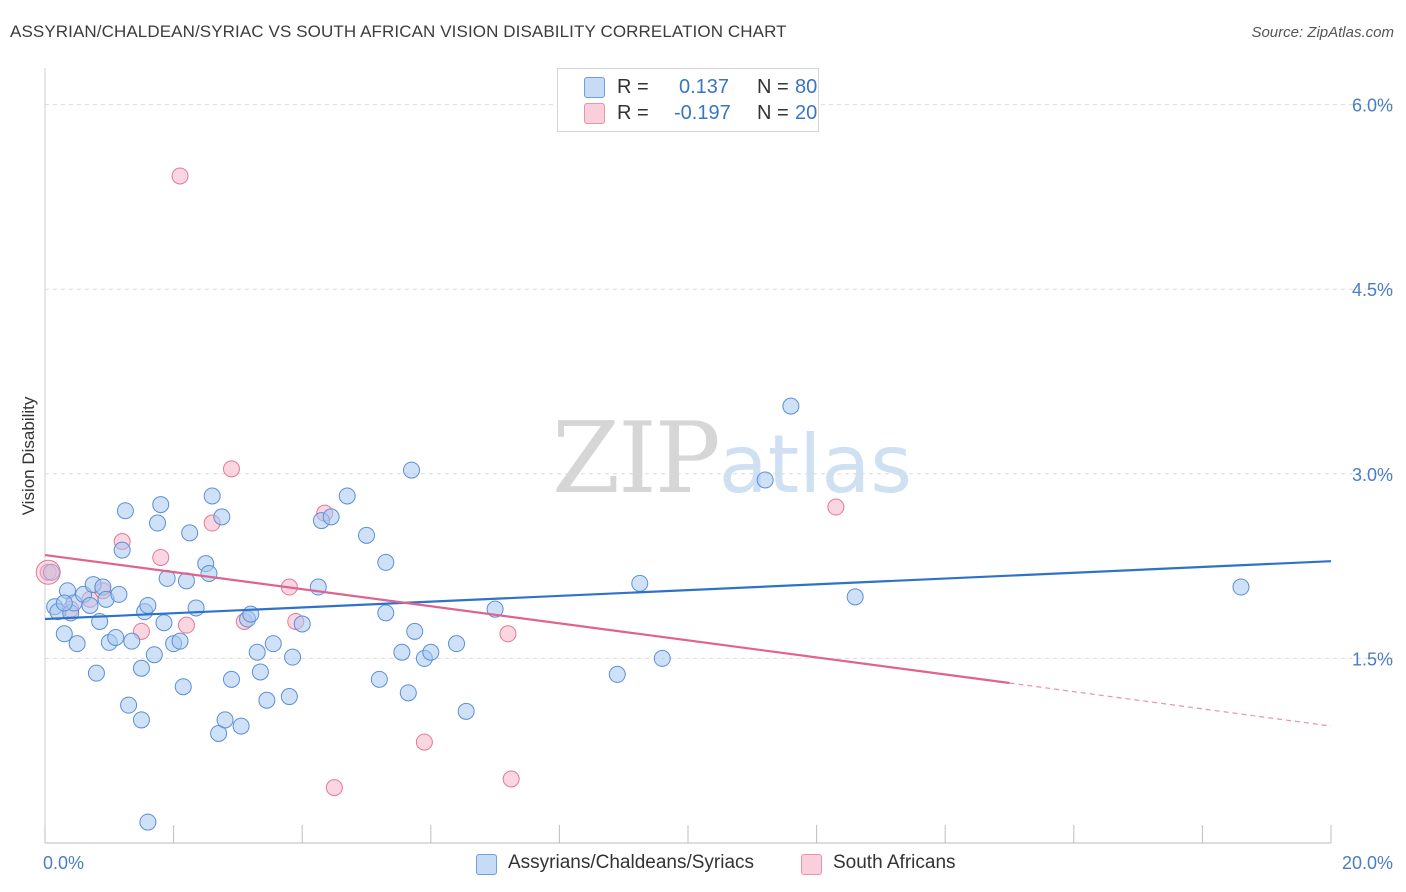 This screenshot has width=1406, height=892. I want to click on point-south-africans-large, so click(48, 572).